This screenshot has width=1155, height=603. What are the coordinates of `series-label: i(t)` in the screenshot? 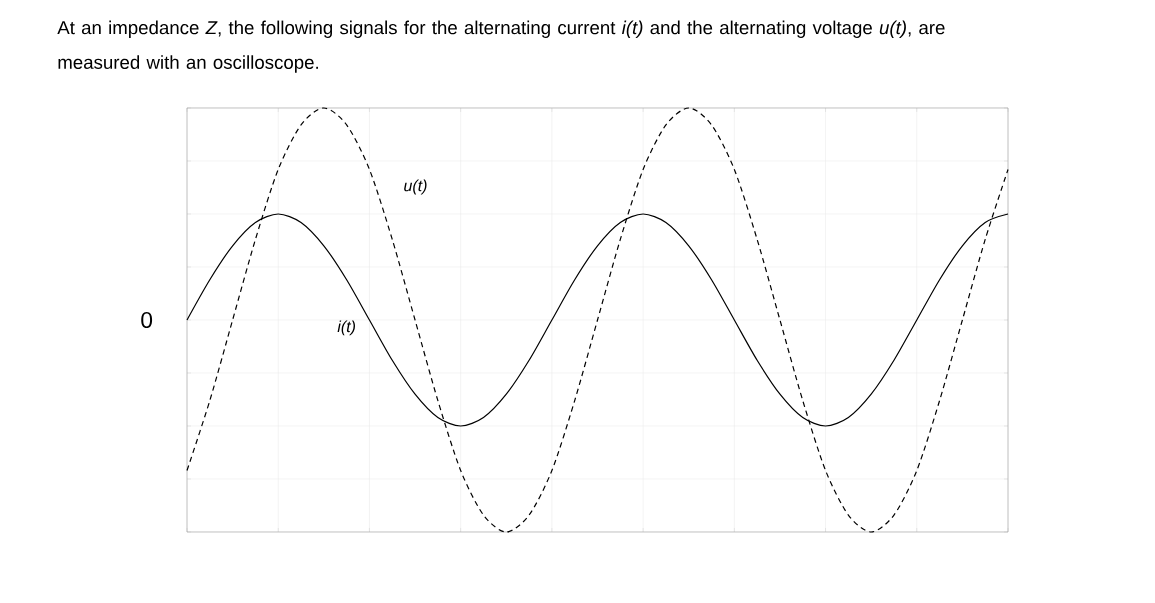 It's located at (346, 328).